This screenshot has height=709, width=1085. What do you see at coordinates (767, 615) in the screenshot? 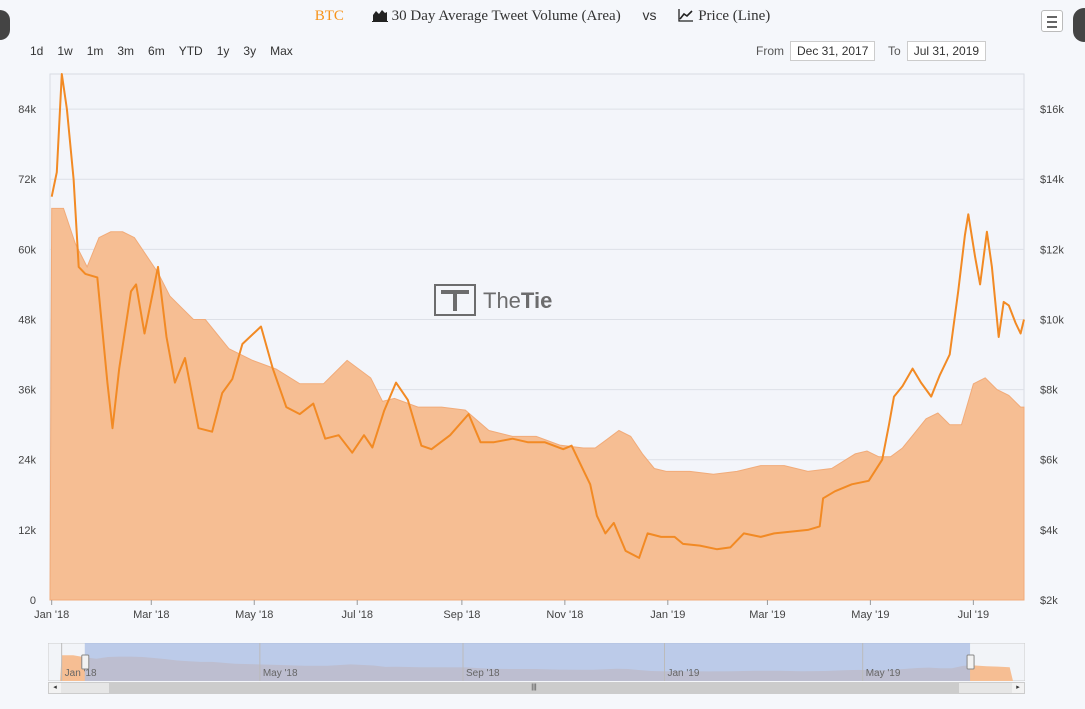
I see `x-tick-label: Mar '19` at bounding box center [767, 615].